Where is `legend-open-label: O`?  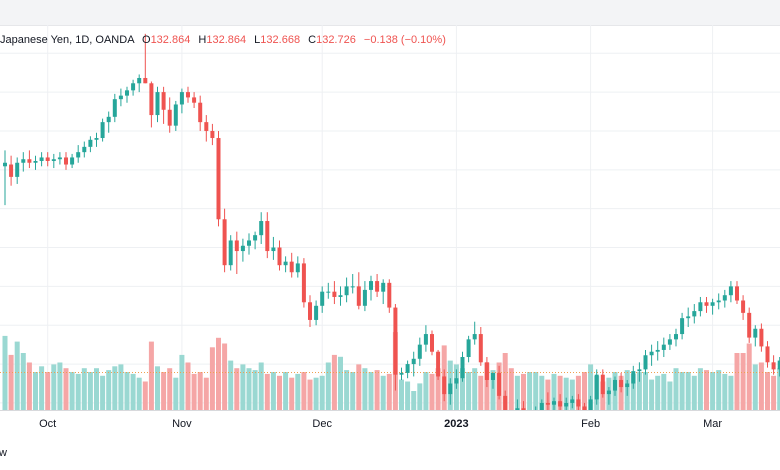
legend-open-label: O is located at coordinates (146, 40).